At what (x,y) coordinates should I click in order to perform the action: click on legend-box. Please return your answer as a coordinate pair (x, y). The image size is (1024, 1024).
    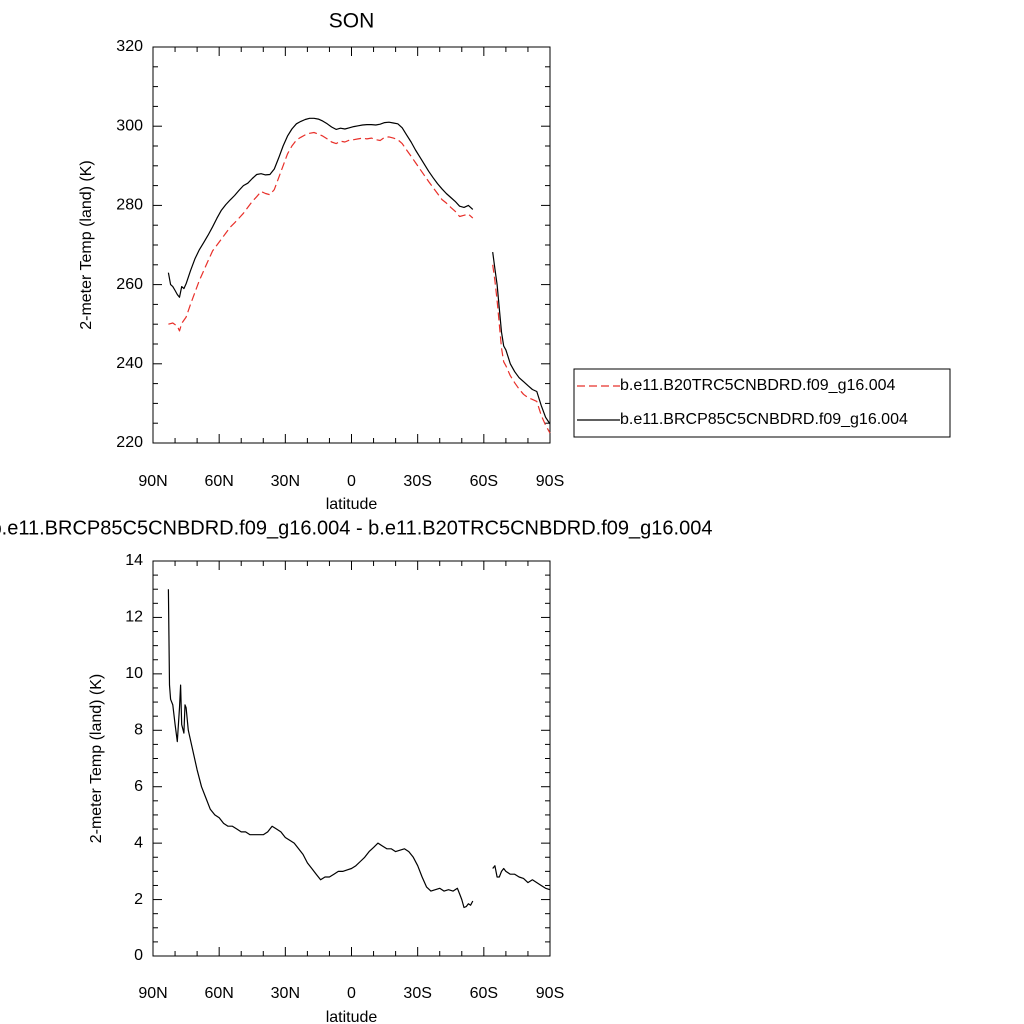
    Looking at the image, I should click on (762, 403).